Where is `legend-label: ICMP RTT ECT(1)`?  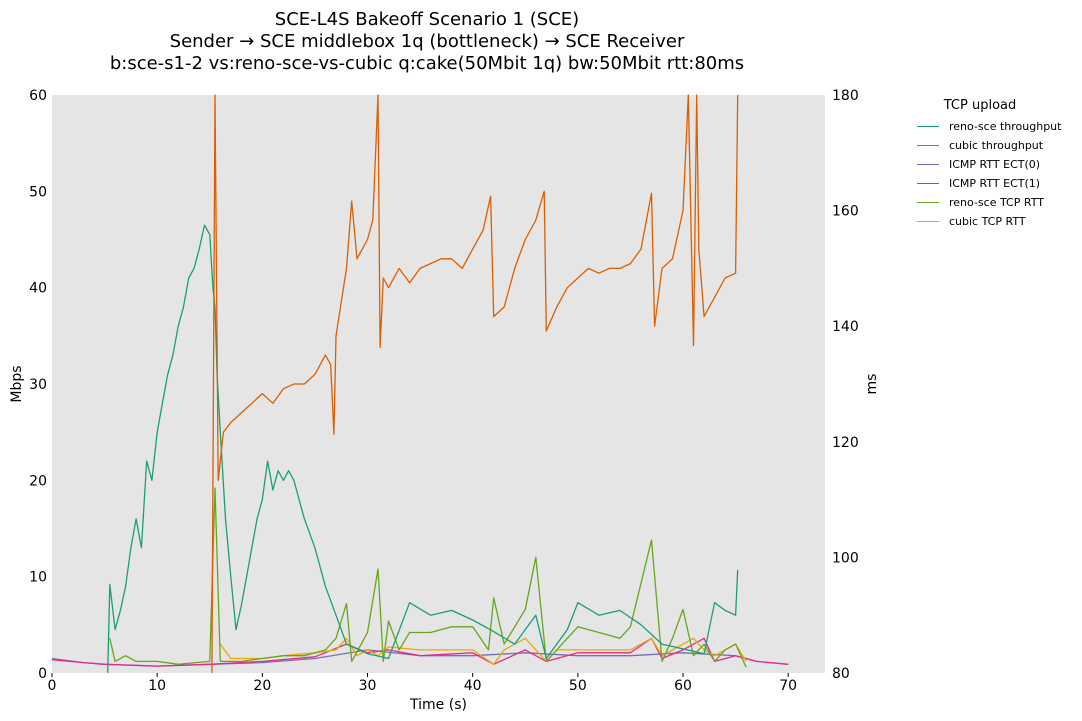
legend-label: ICMP RTT ECT(1) is located at coordinates (995, 183).